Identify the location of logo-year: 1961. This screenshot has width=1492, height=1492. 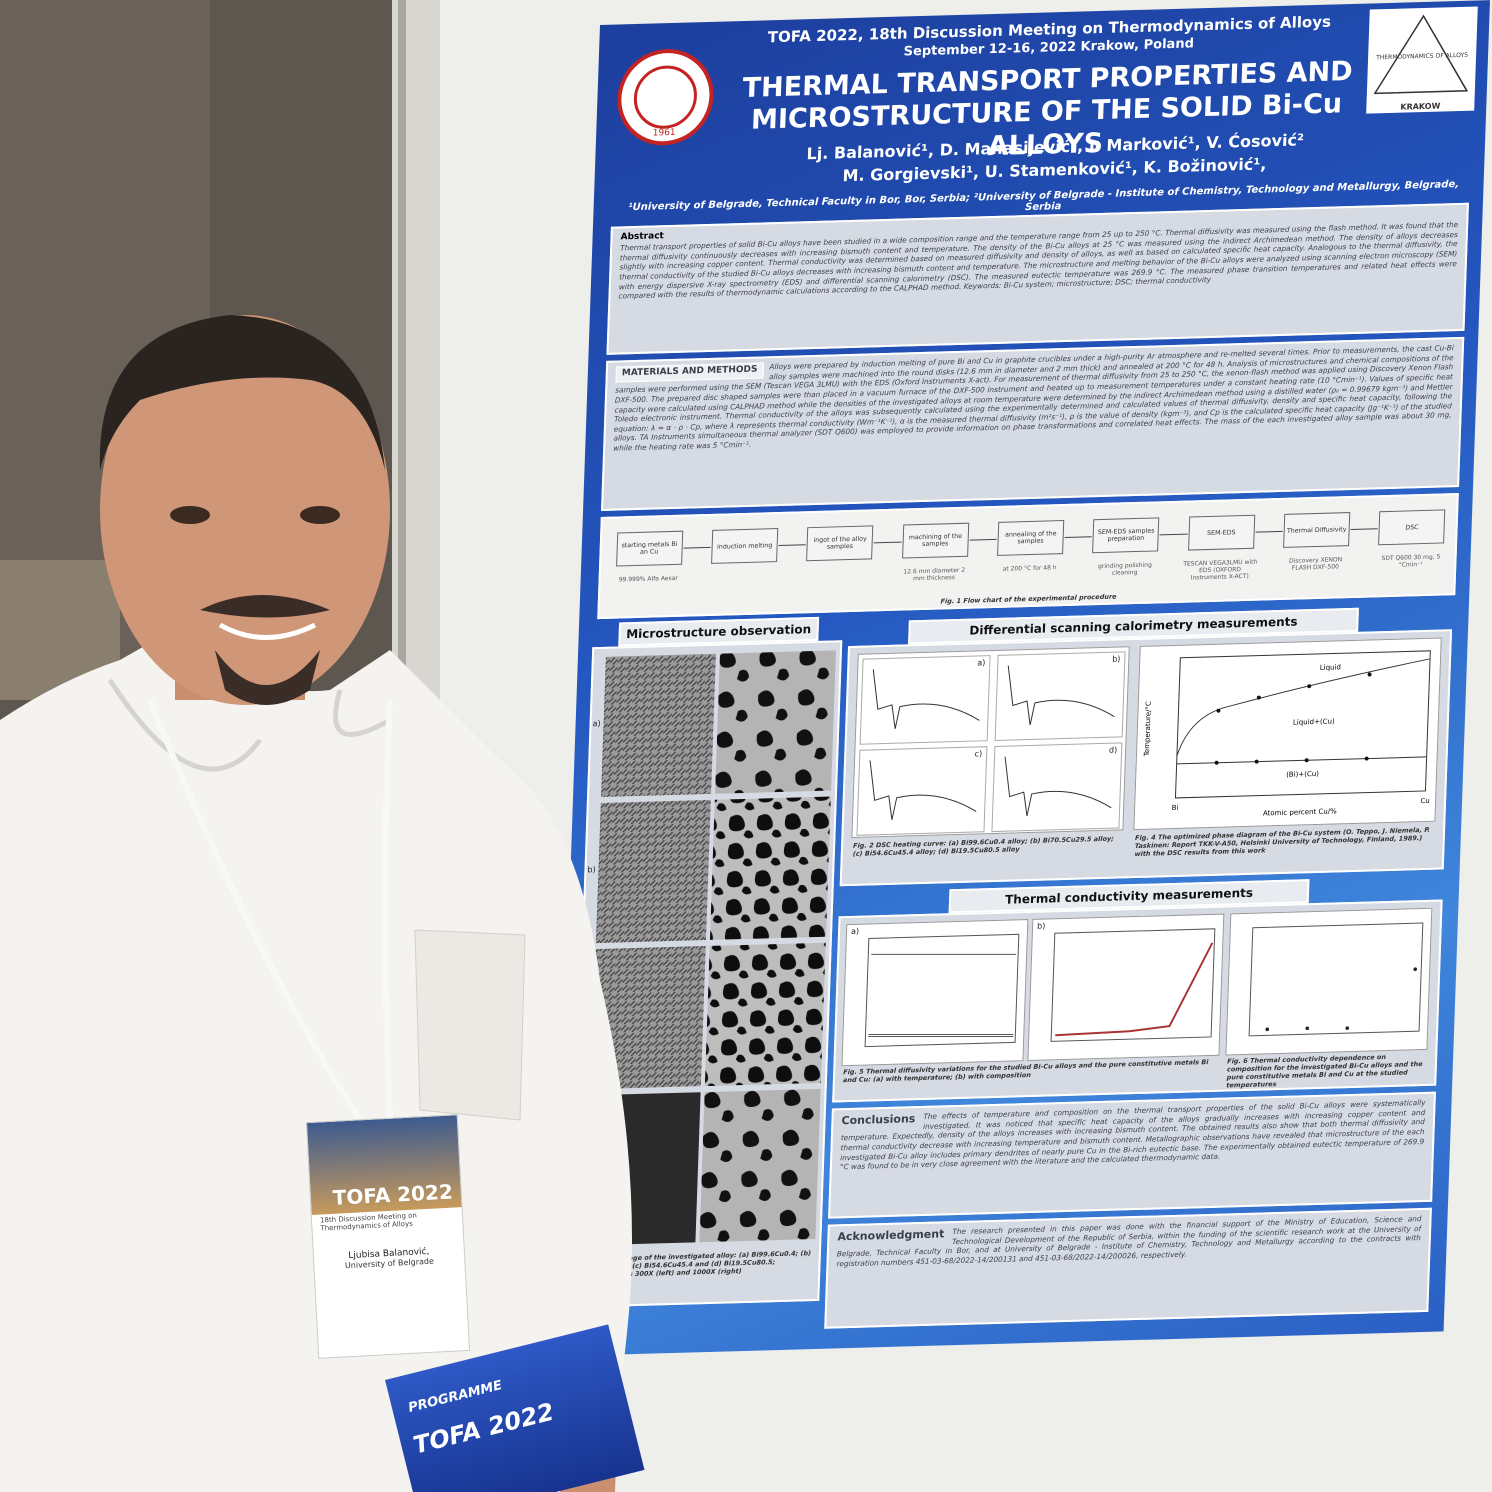
(664, 133).